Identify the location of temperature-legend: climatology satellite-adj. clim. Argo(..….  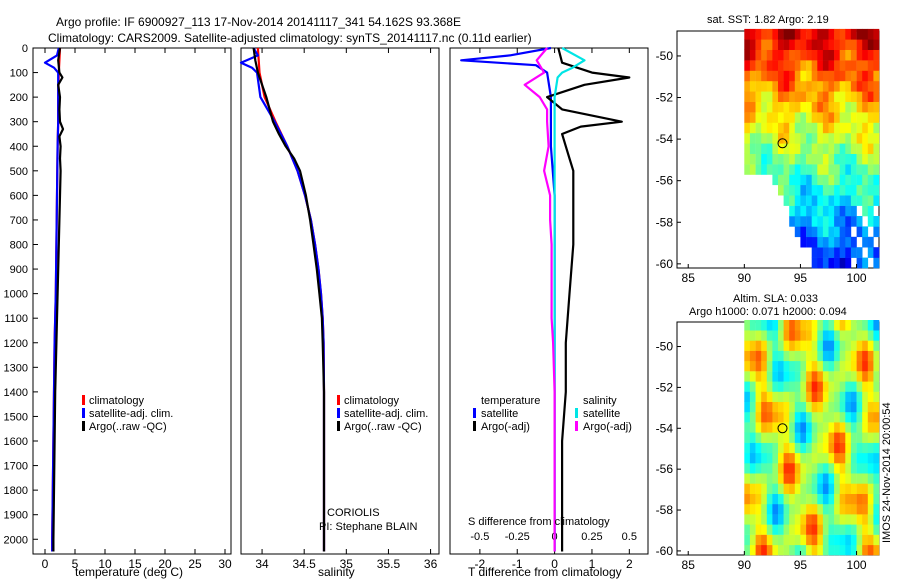
(127, 414).